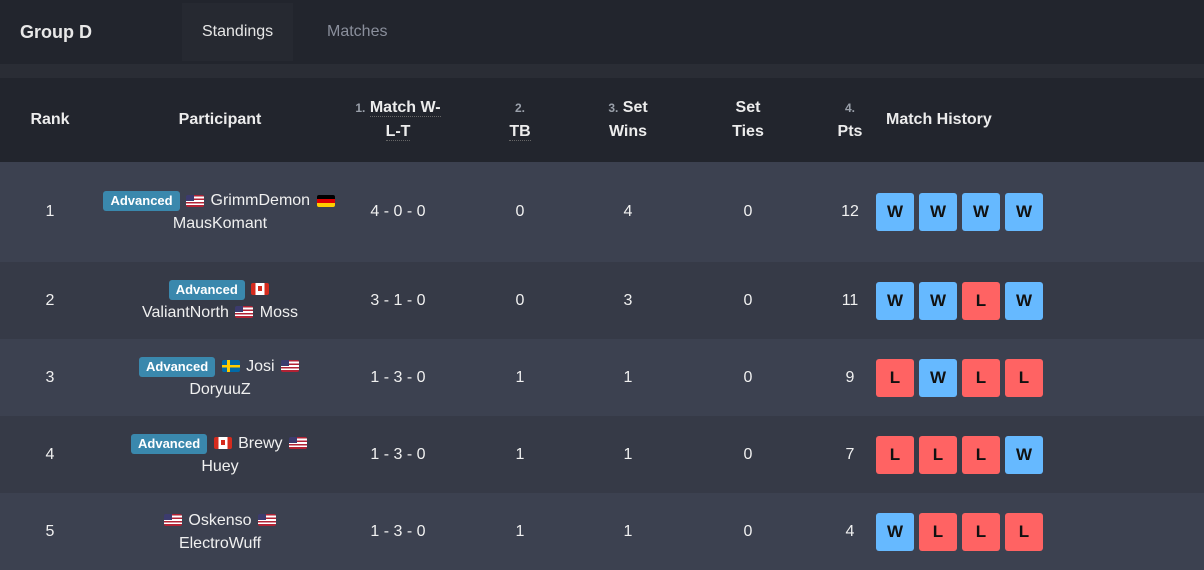  What do you see at coordinates (520, 121) in the screenshot?
I see `col-tb: 2. TB` at bounding box center [520, 121].